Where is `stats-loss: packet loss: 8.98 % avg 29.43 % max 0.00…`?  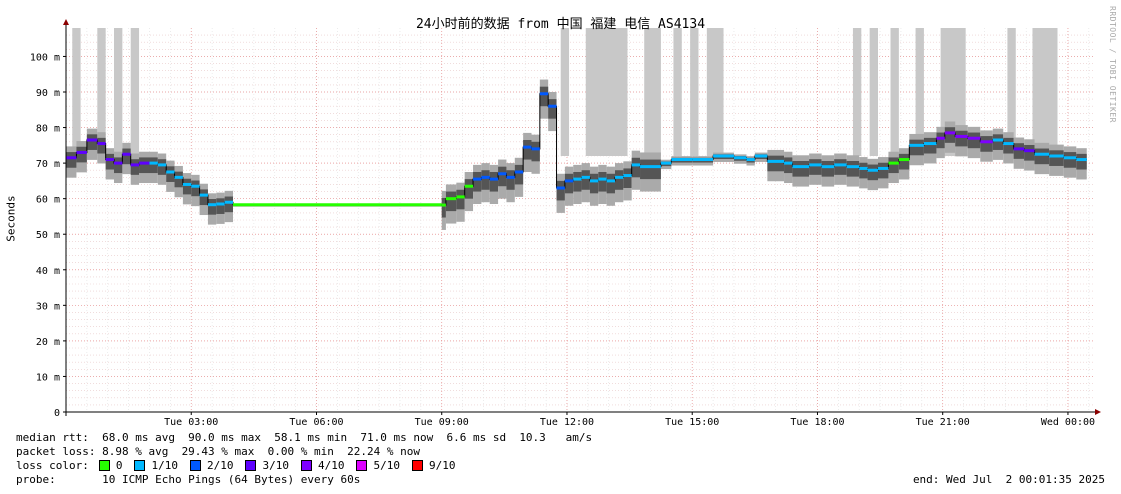 stats-loss: packet loss: 8.98 % avg 29.43 % max 0.00… is located at coordinates (218, 451).